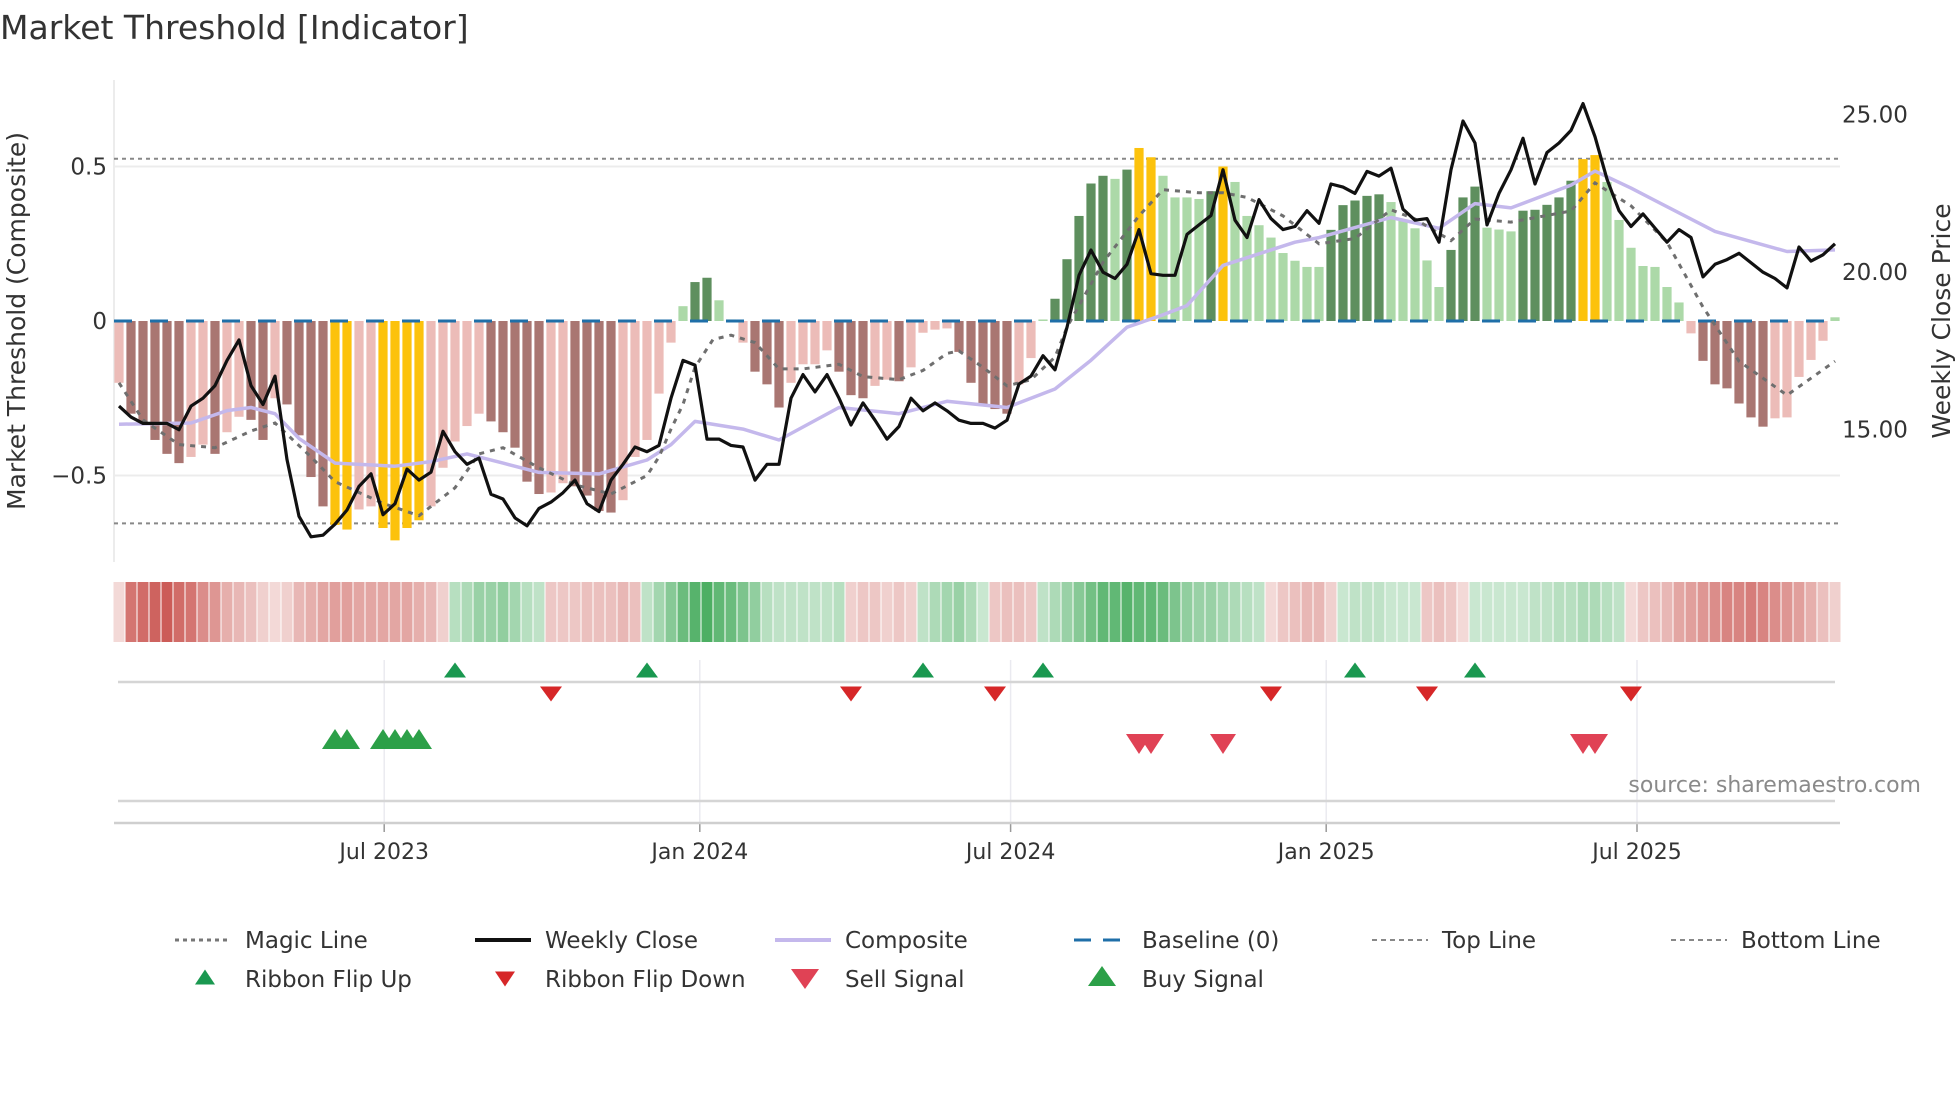  I want to click on x-tick-label: Jul 2023, so click(383, 852).